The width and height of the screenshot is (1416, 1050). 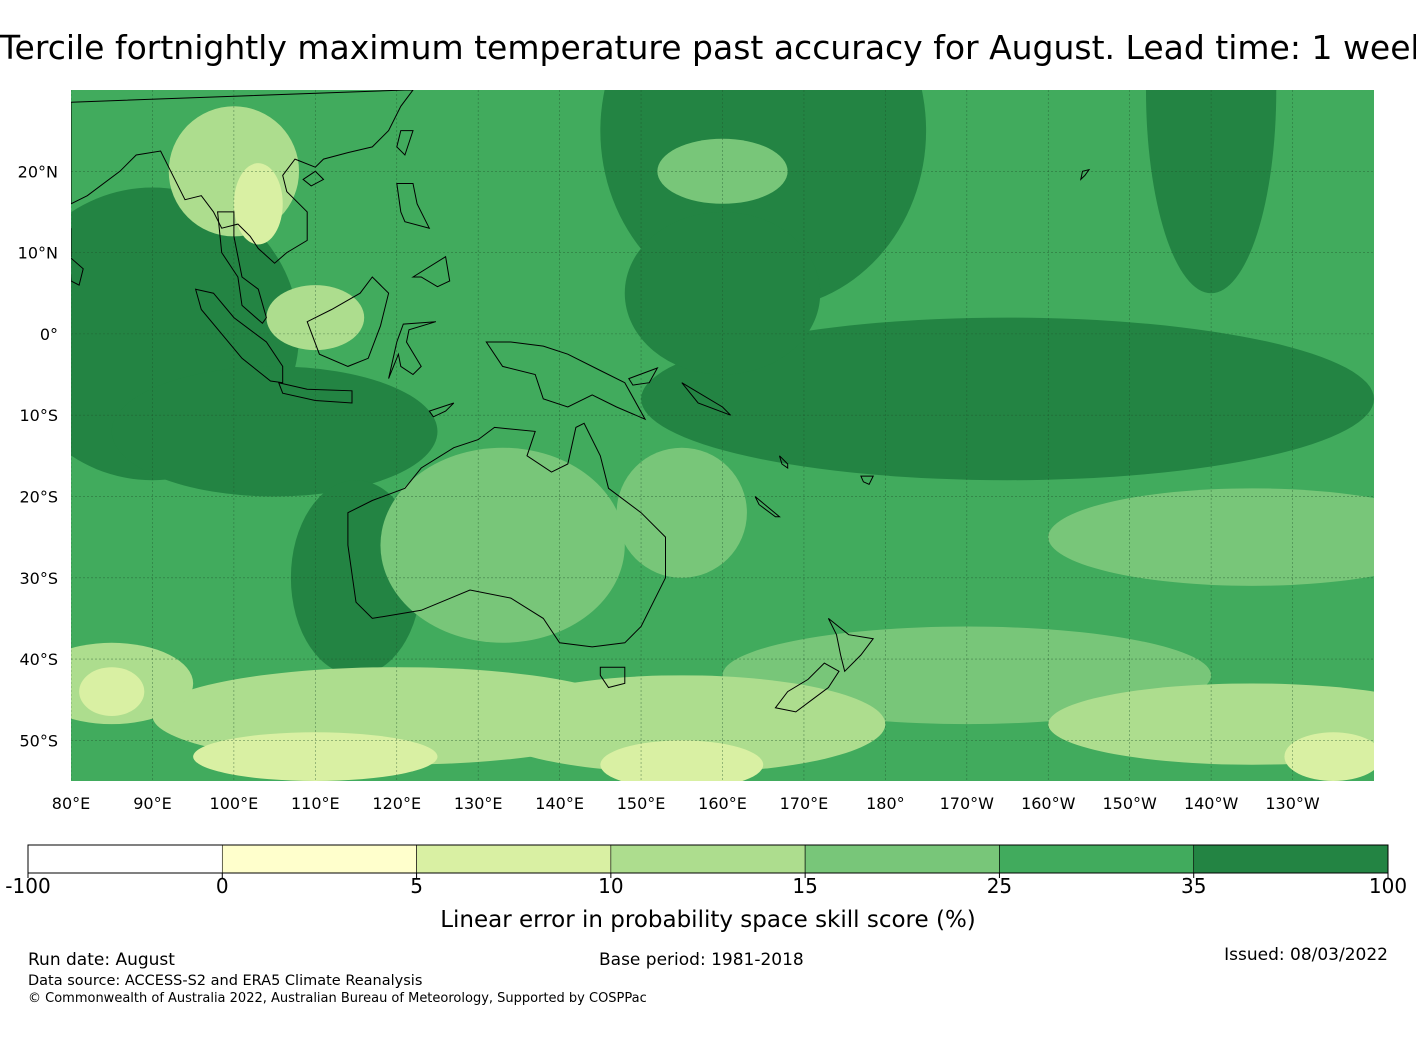 I want to click on coastline-australia, so click(x=506, y=535).